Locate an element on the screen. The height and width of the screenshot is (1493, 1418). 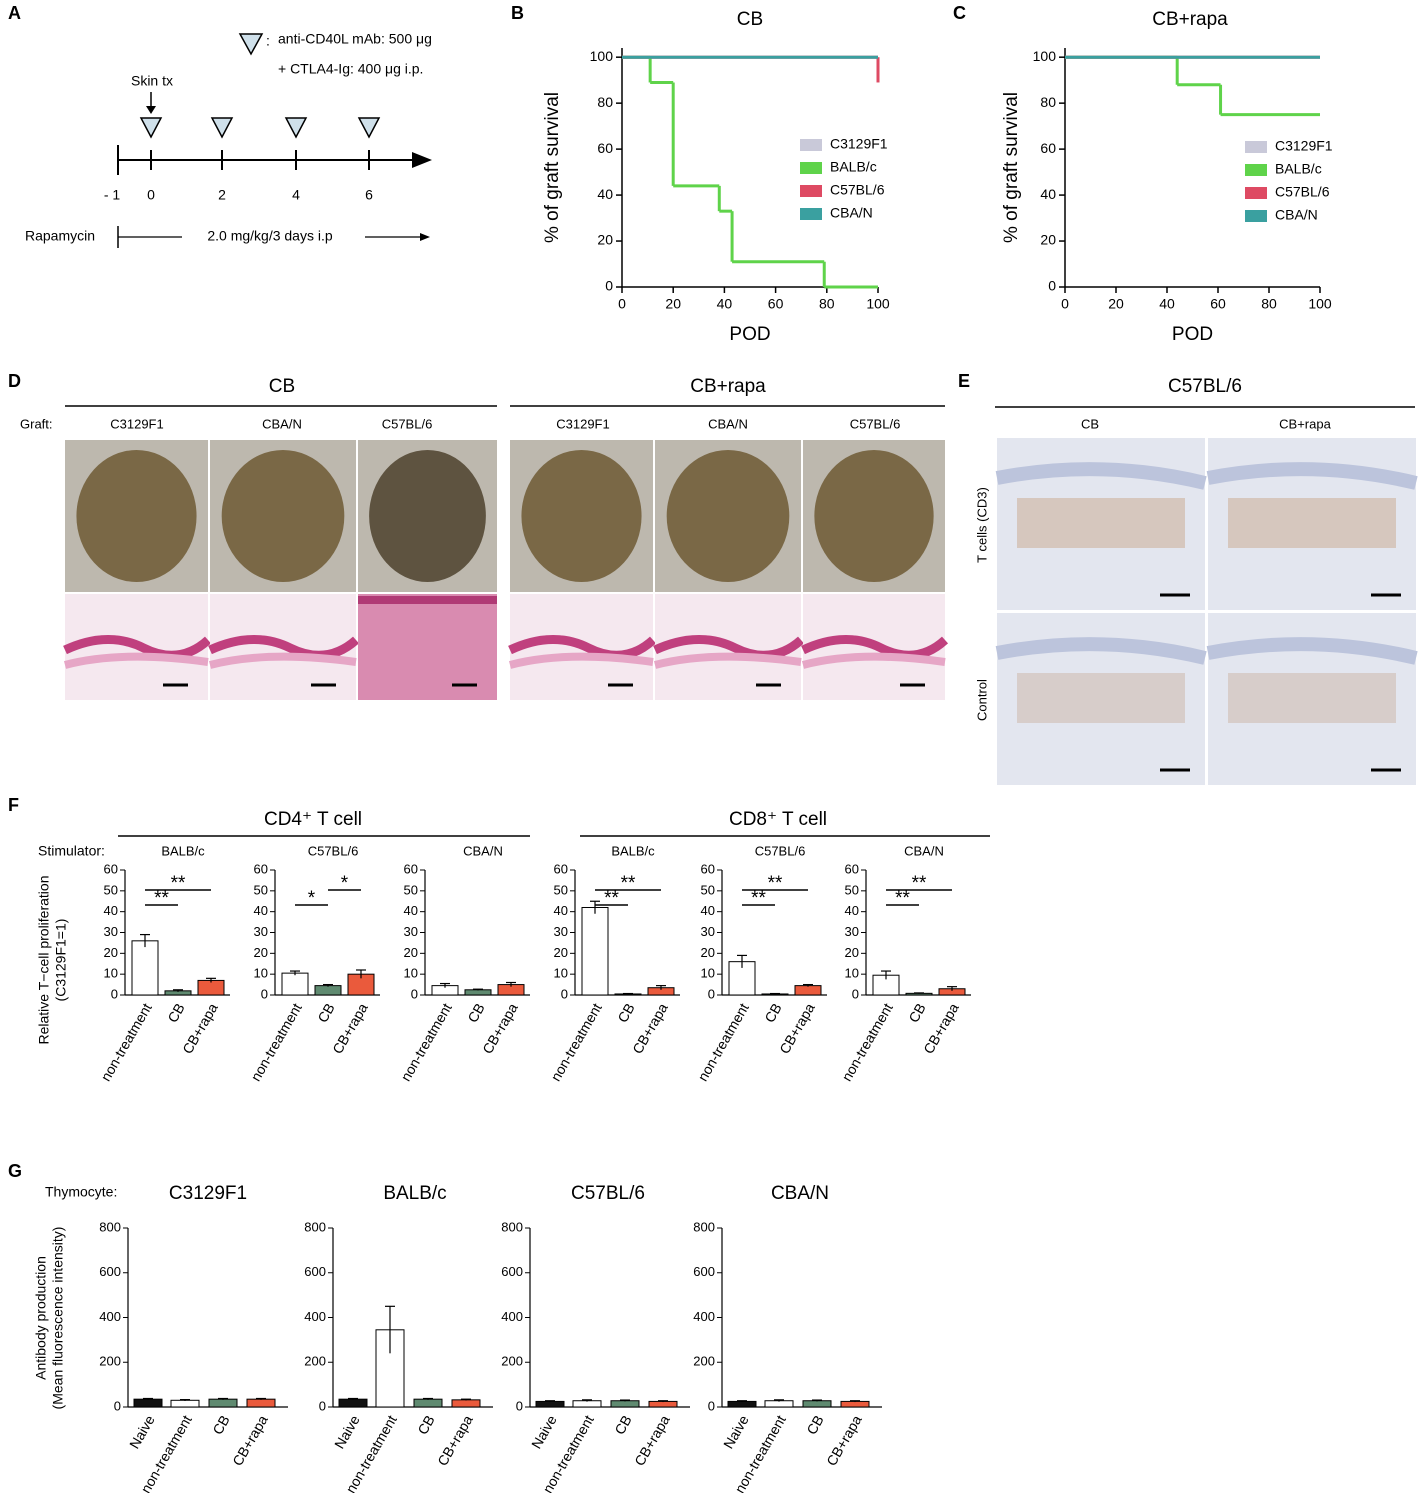
x-tick-label: 0 is located at coordinates (1065, 304).